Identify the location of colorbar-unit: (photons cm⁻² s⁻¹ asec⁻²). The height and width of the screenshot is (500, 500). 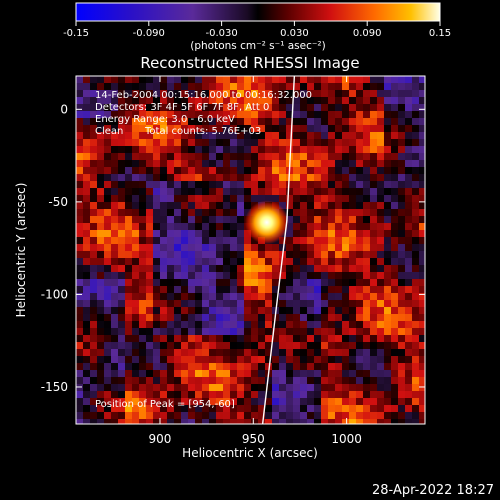
(257, 46).